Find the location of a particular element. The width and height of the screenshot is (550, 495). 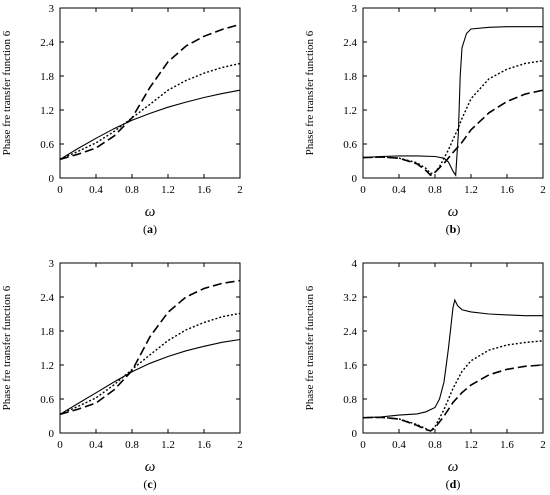

y-tick-label: 1.6 is located at coordinates (350, 366).